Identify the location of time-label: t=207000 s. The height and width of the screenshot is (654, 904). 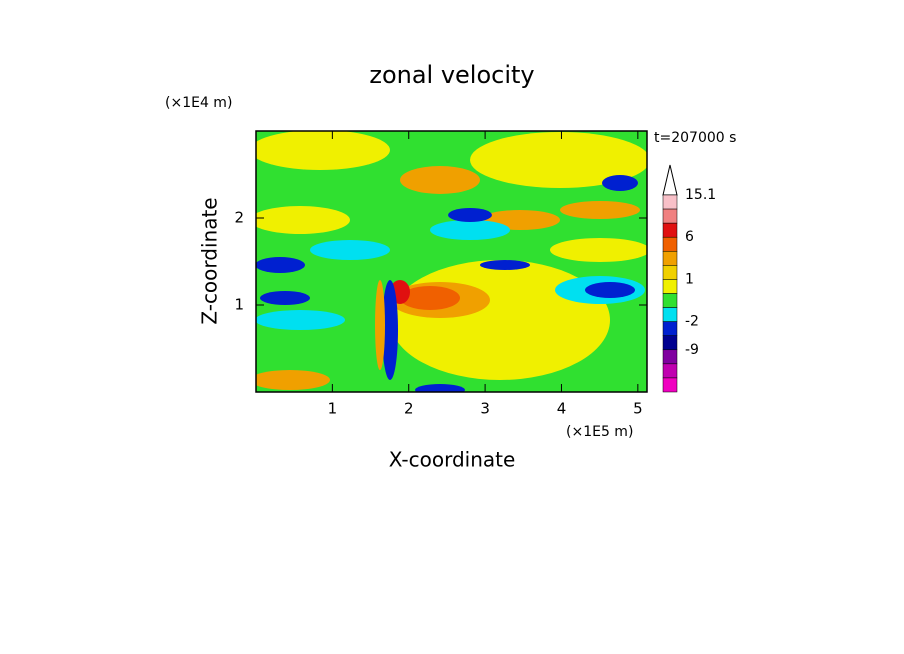
(695, 138).